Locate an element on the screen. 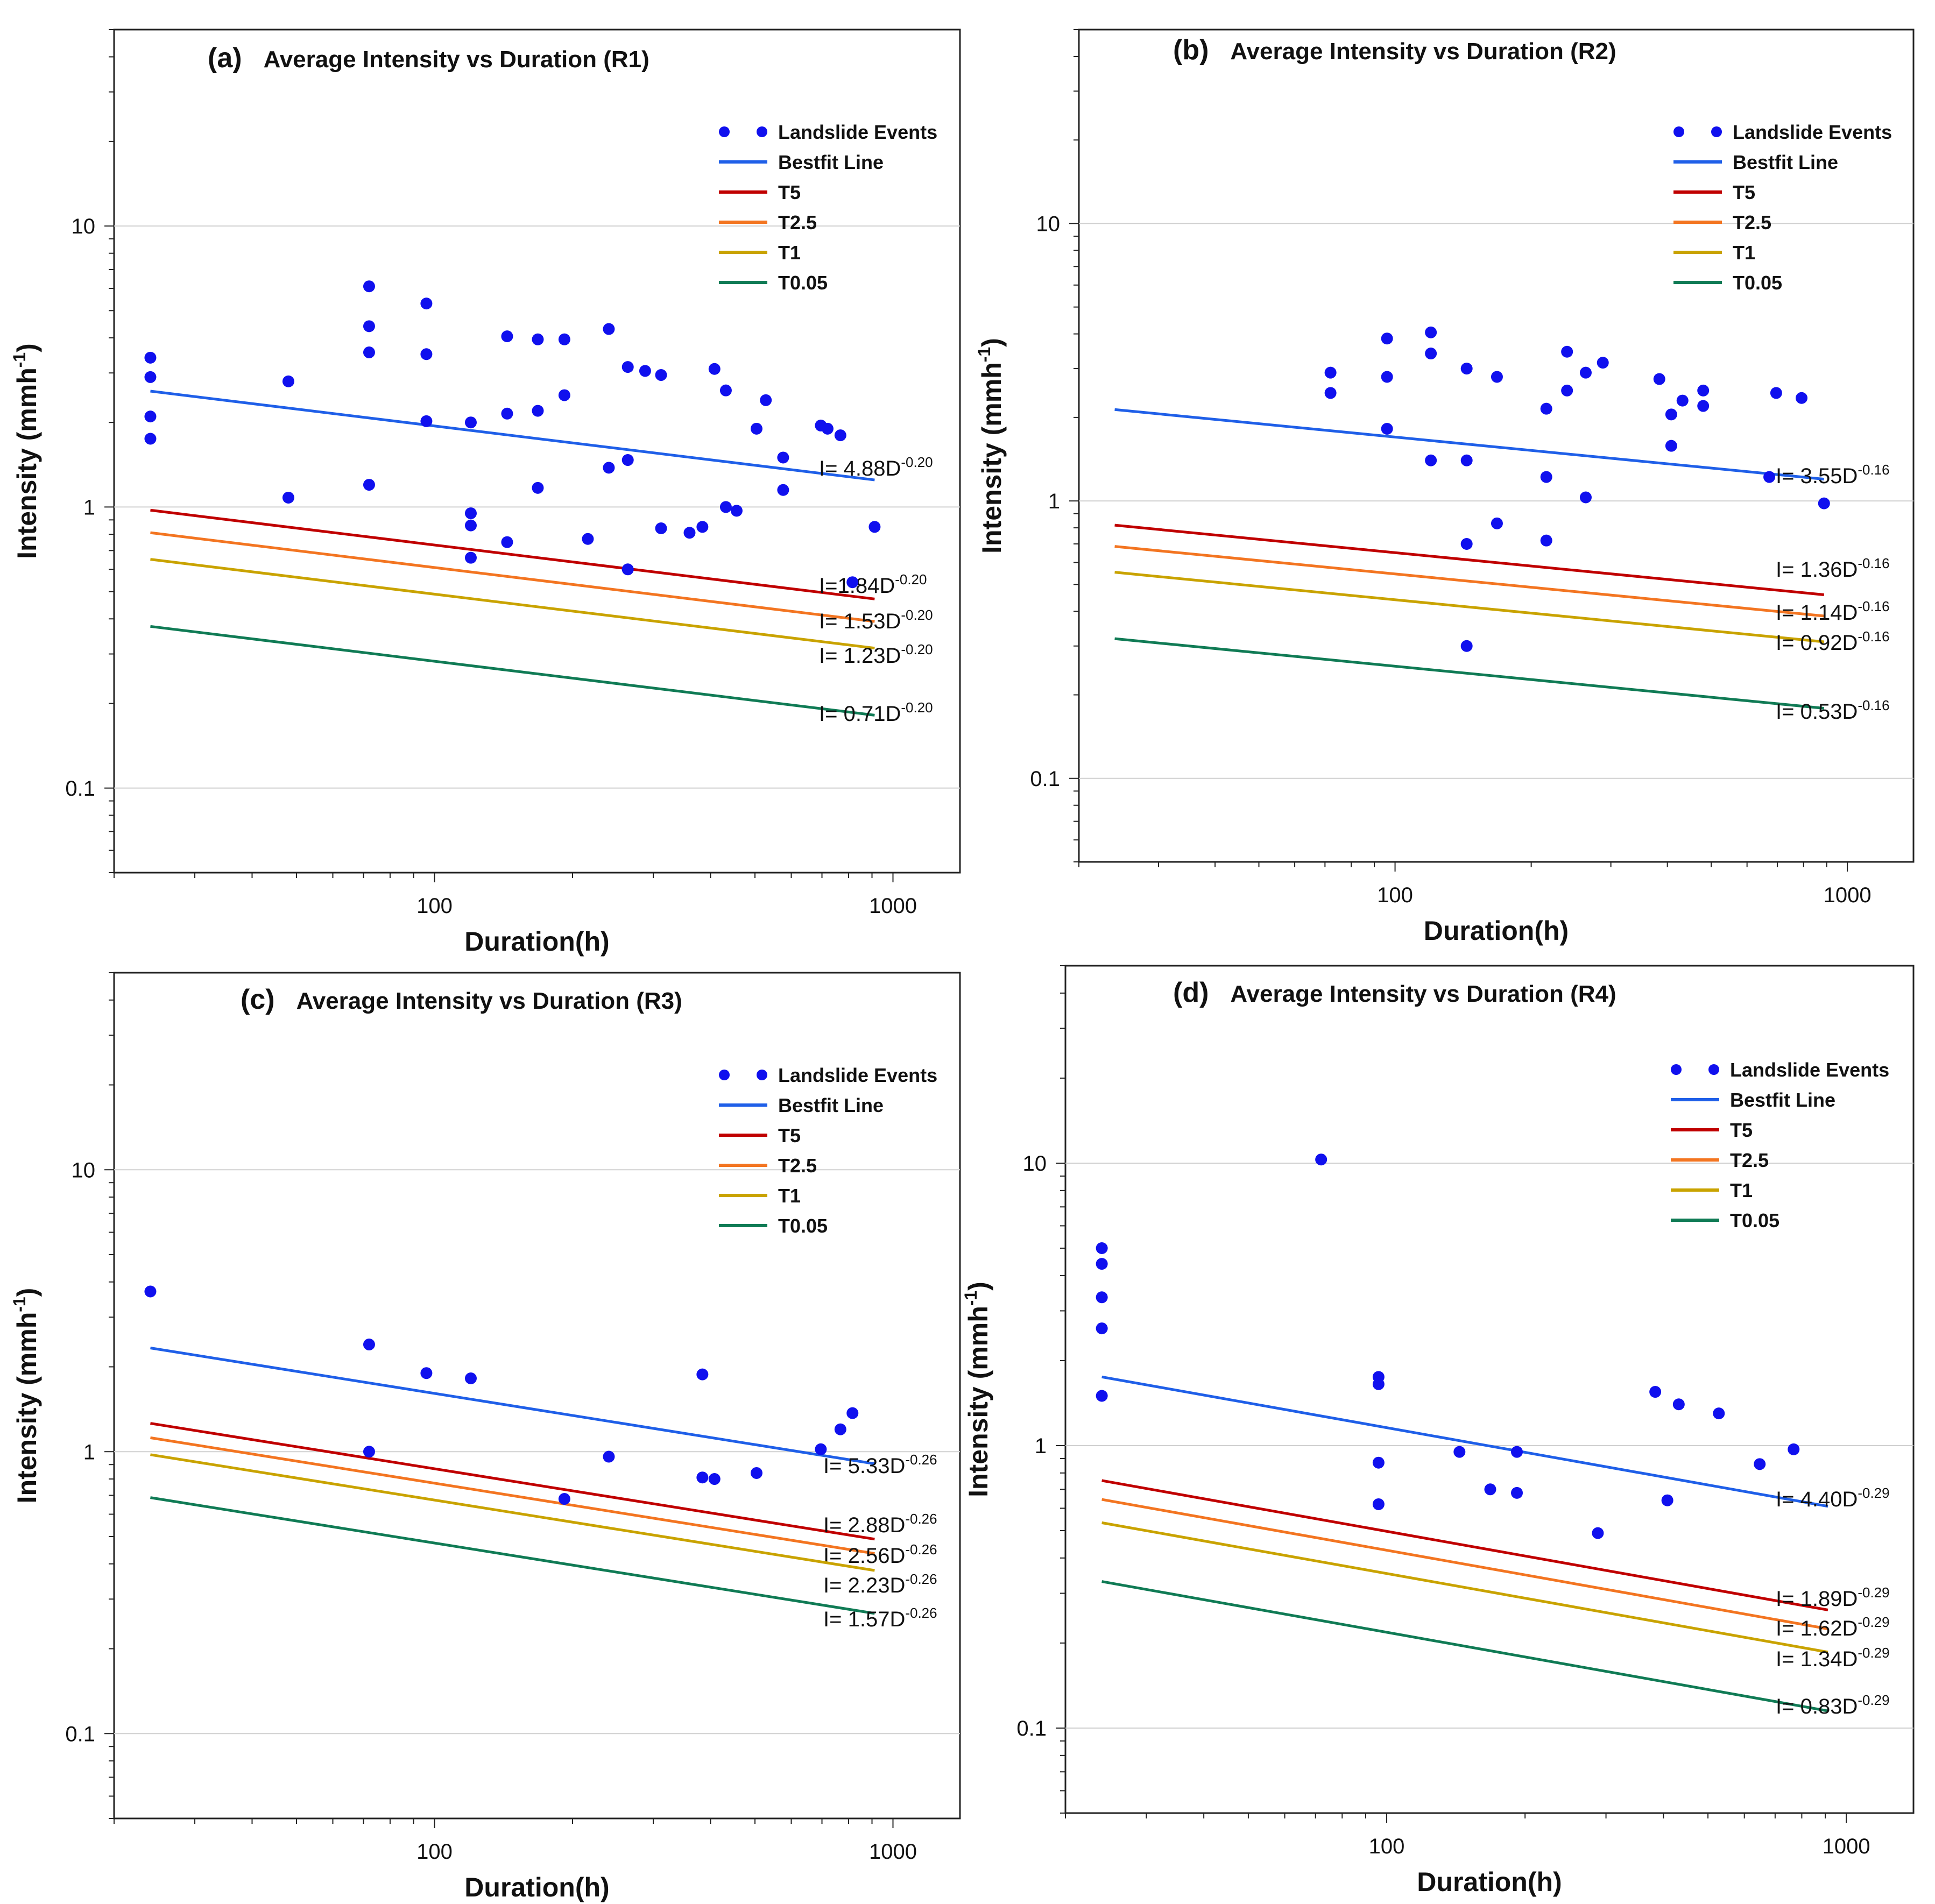 The image size is (1935, 1904). equation-label: I= 2.23D-0.26 is located at coordinates (880, 1584).